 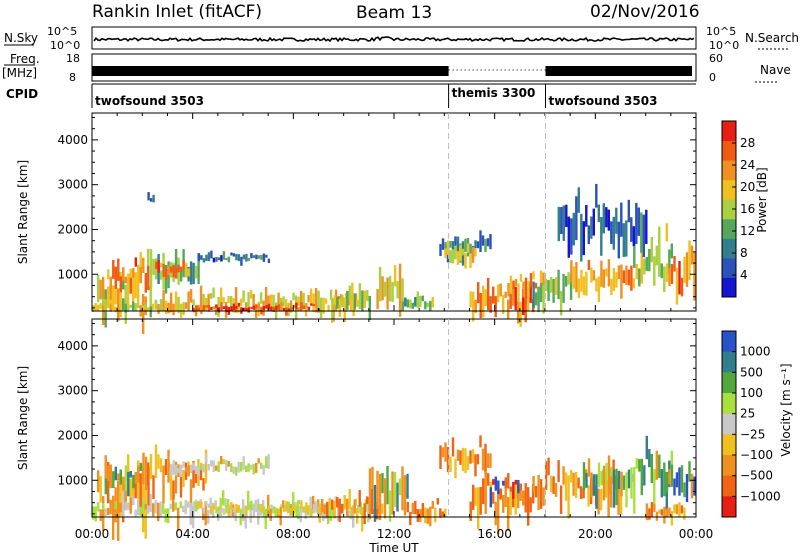 What do you see at coordinates (394, 534) in the screenshot?
I see `time-tick-label: 12:00` at bounding box center [394, 534].